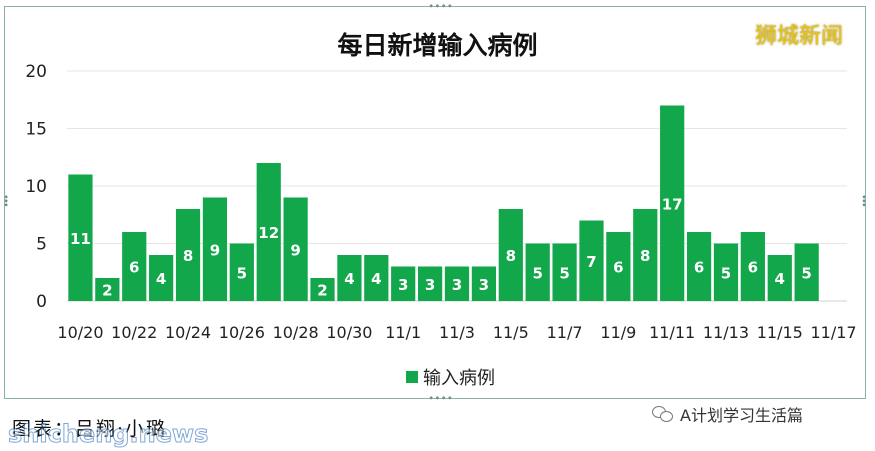  Describe the element at coordinates (242, 332) in the screenshot. I see `x-tick-label: 10/26` at that location.